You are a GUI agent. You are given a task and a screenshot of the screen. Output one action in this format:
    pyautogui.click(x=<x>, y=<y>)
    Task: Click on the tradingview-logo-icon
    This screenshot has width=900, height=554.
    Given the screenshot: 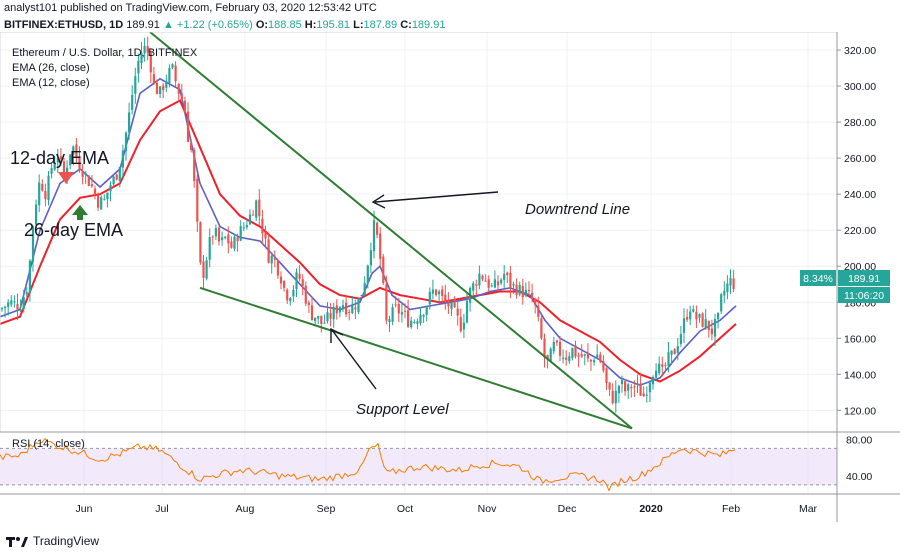 What is the action you would take?
    pyautogui.click(x=17, y=542)
    